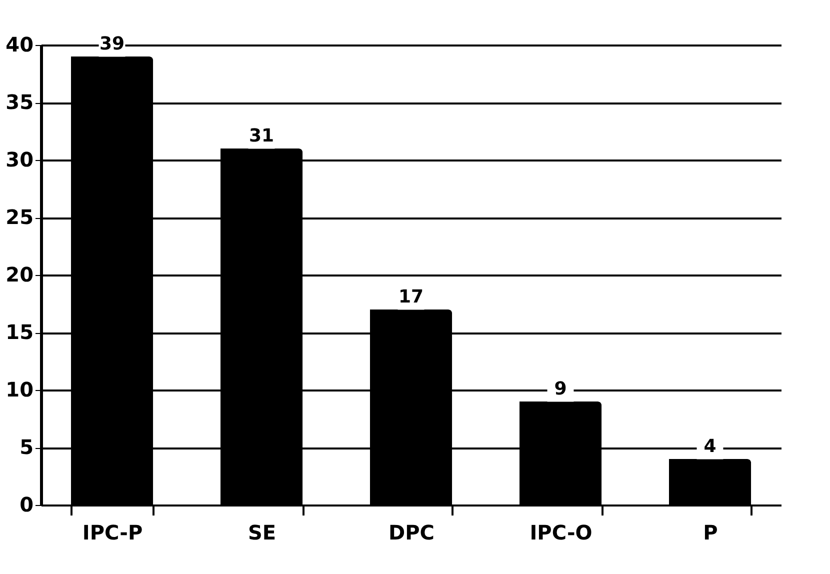  I want to click on y-tick-label: 15, so click(20, 332).